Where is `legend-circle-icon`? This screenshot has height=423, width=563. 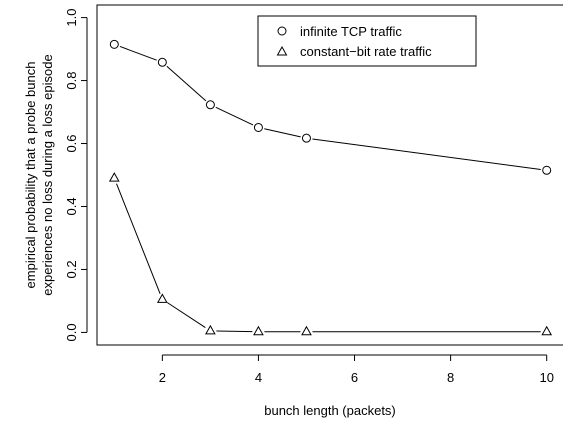
legend-circle-icon is located at coordinates (282, 31).